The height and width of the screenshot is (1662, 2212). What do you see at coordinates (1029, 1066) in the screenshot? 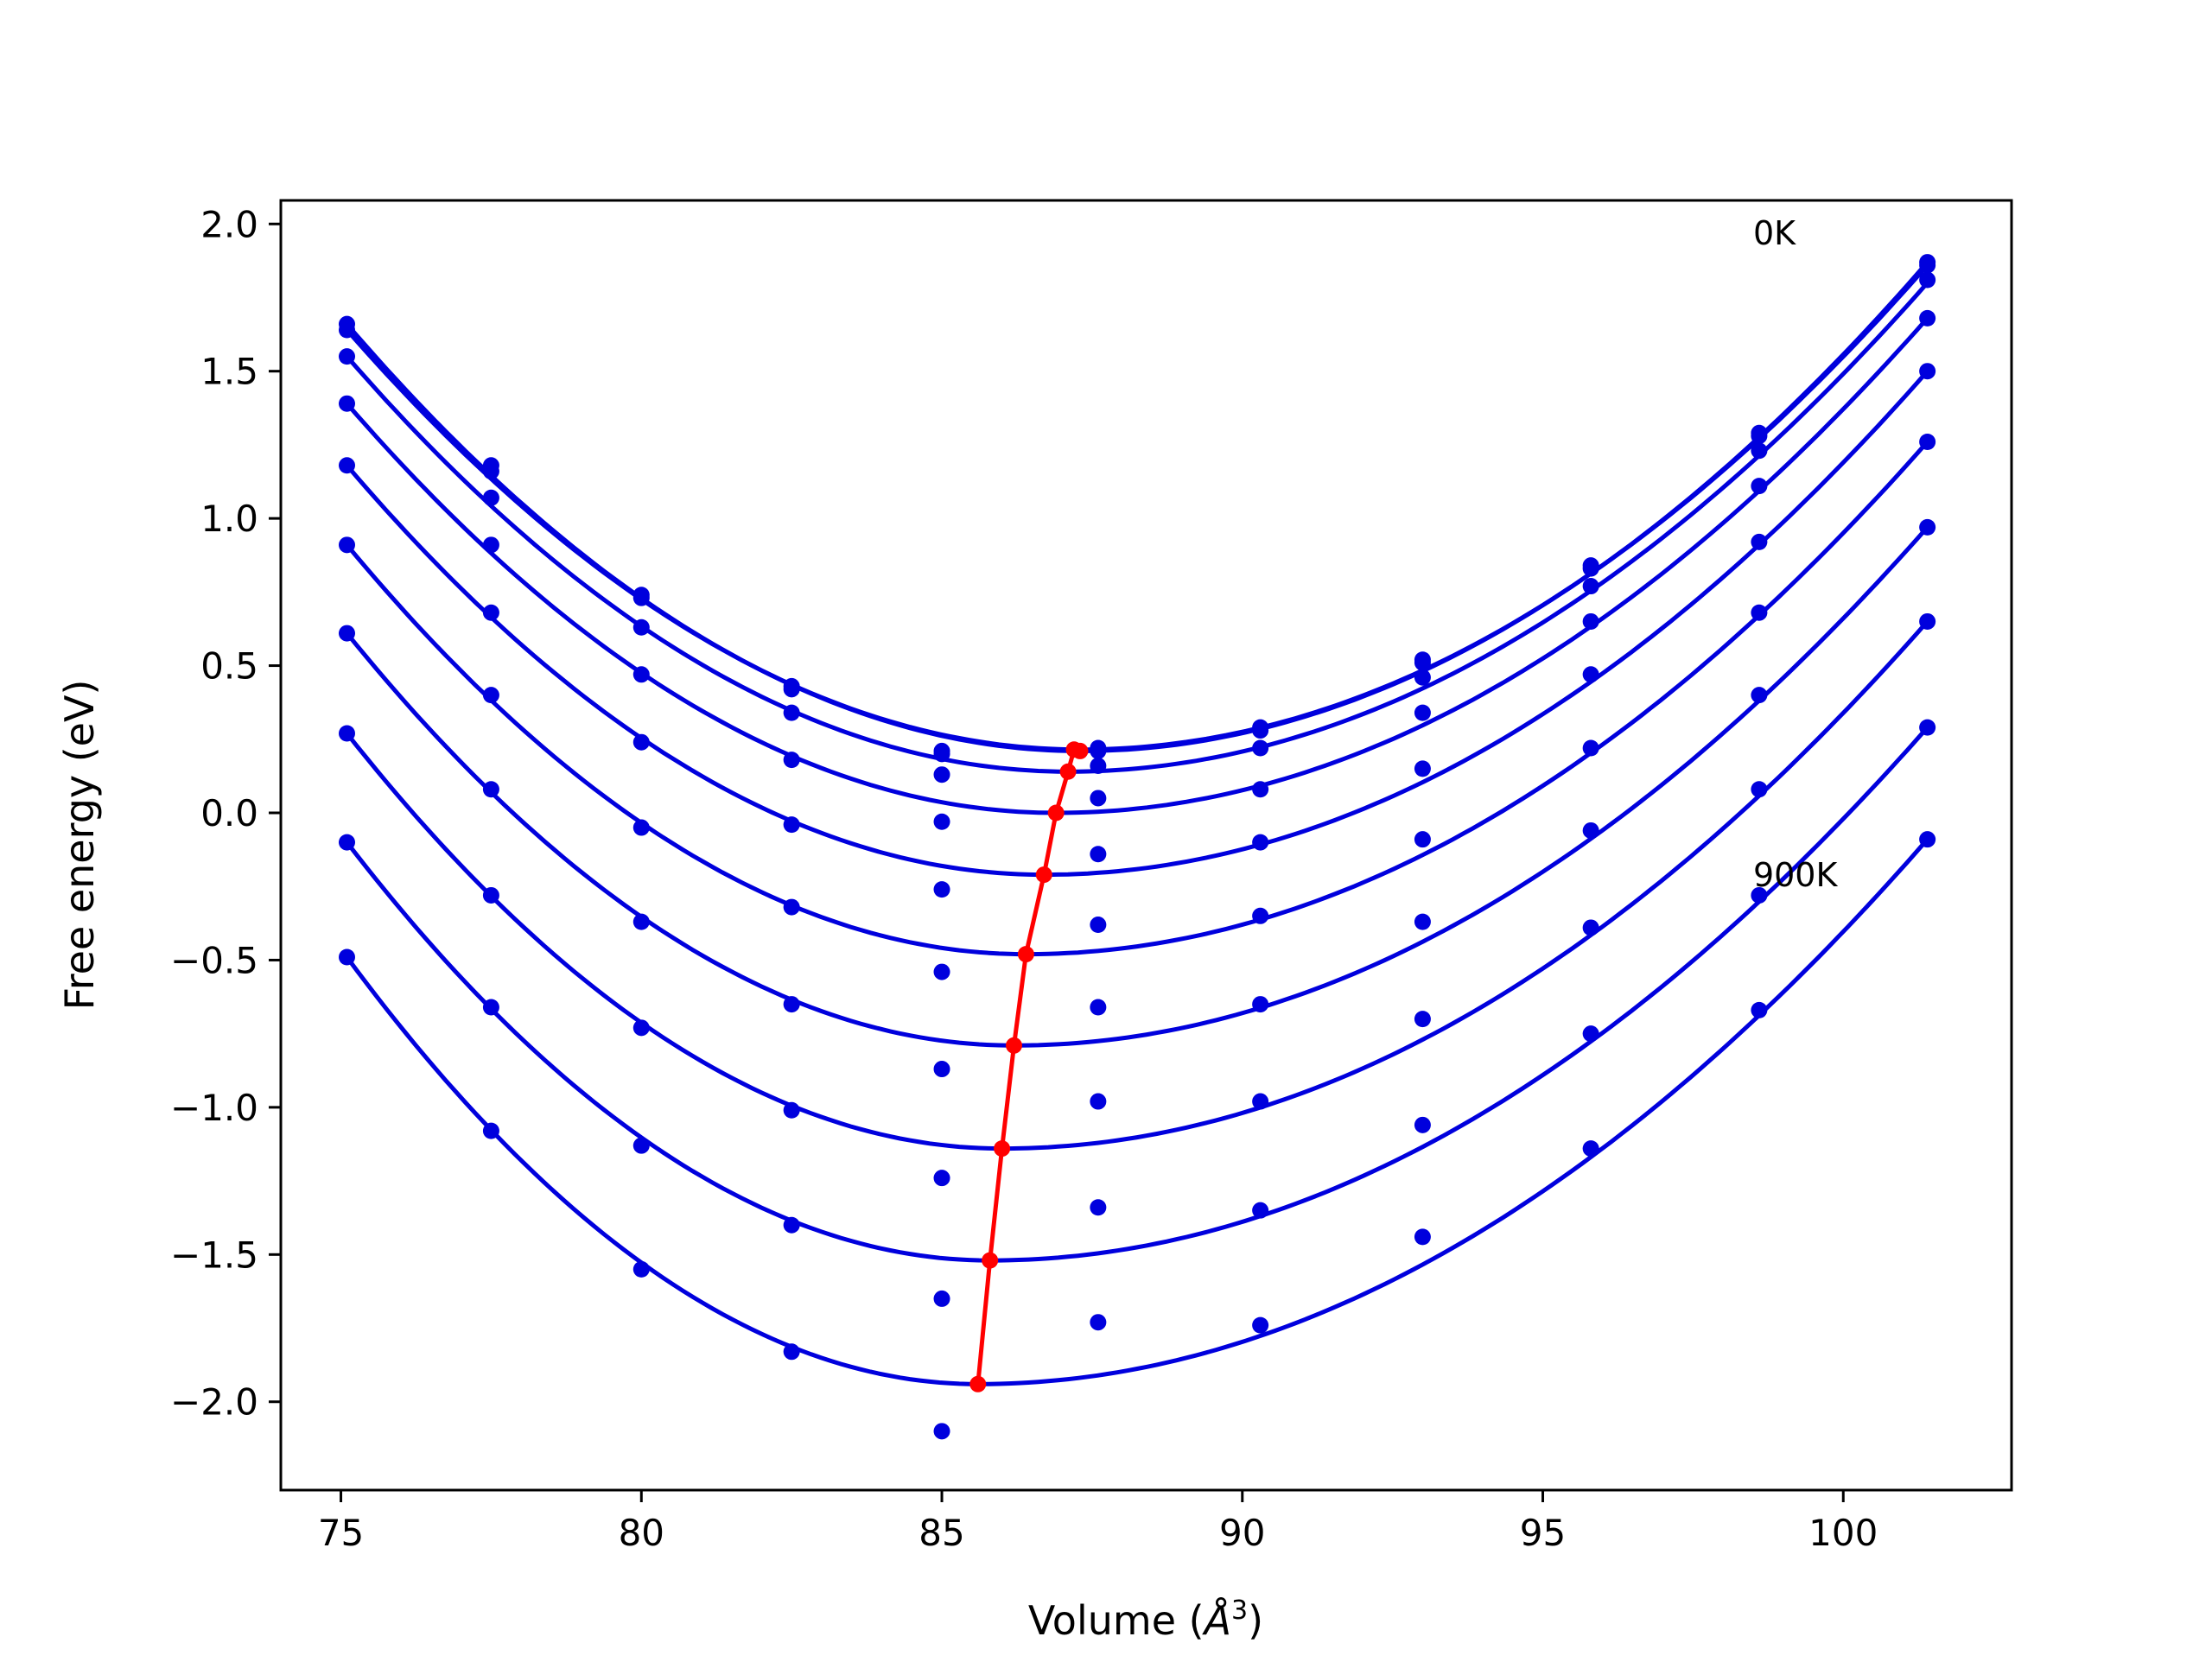
I see `minima-path` at bounding box center [1029, 1066].